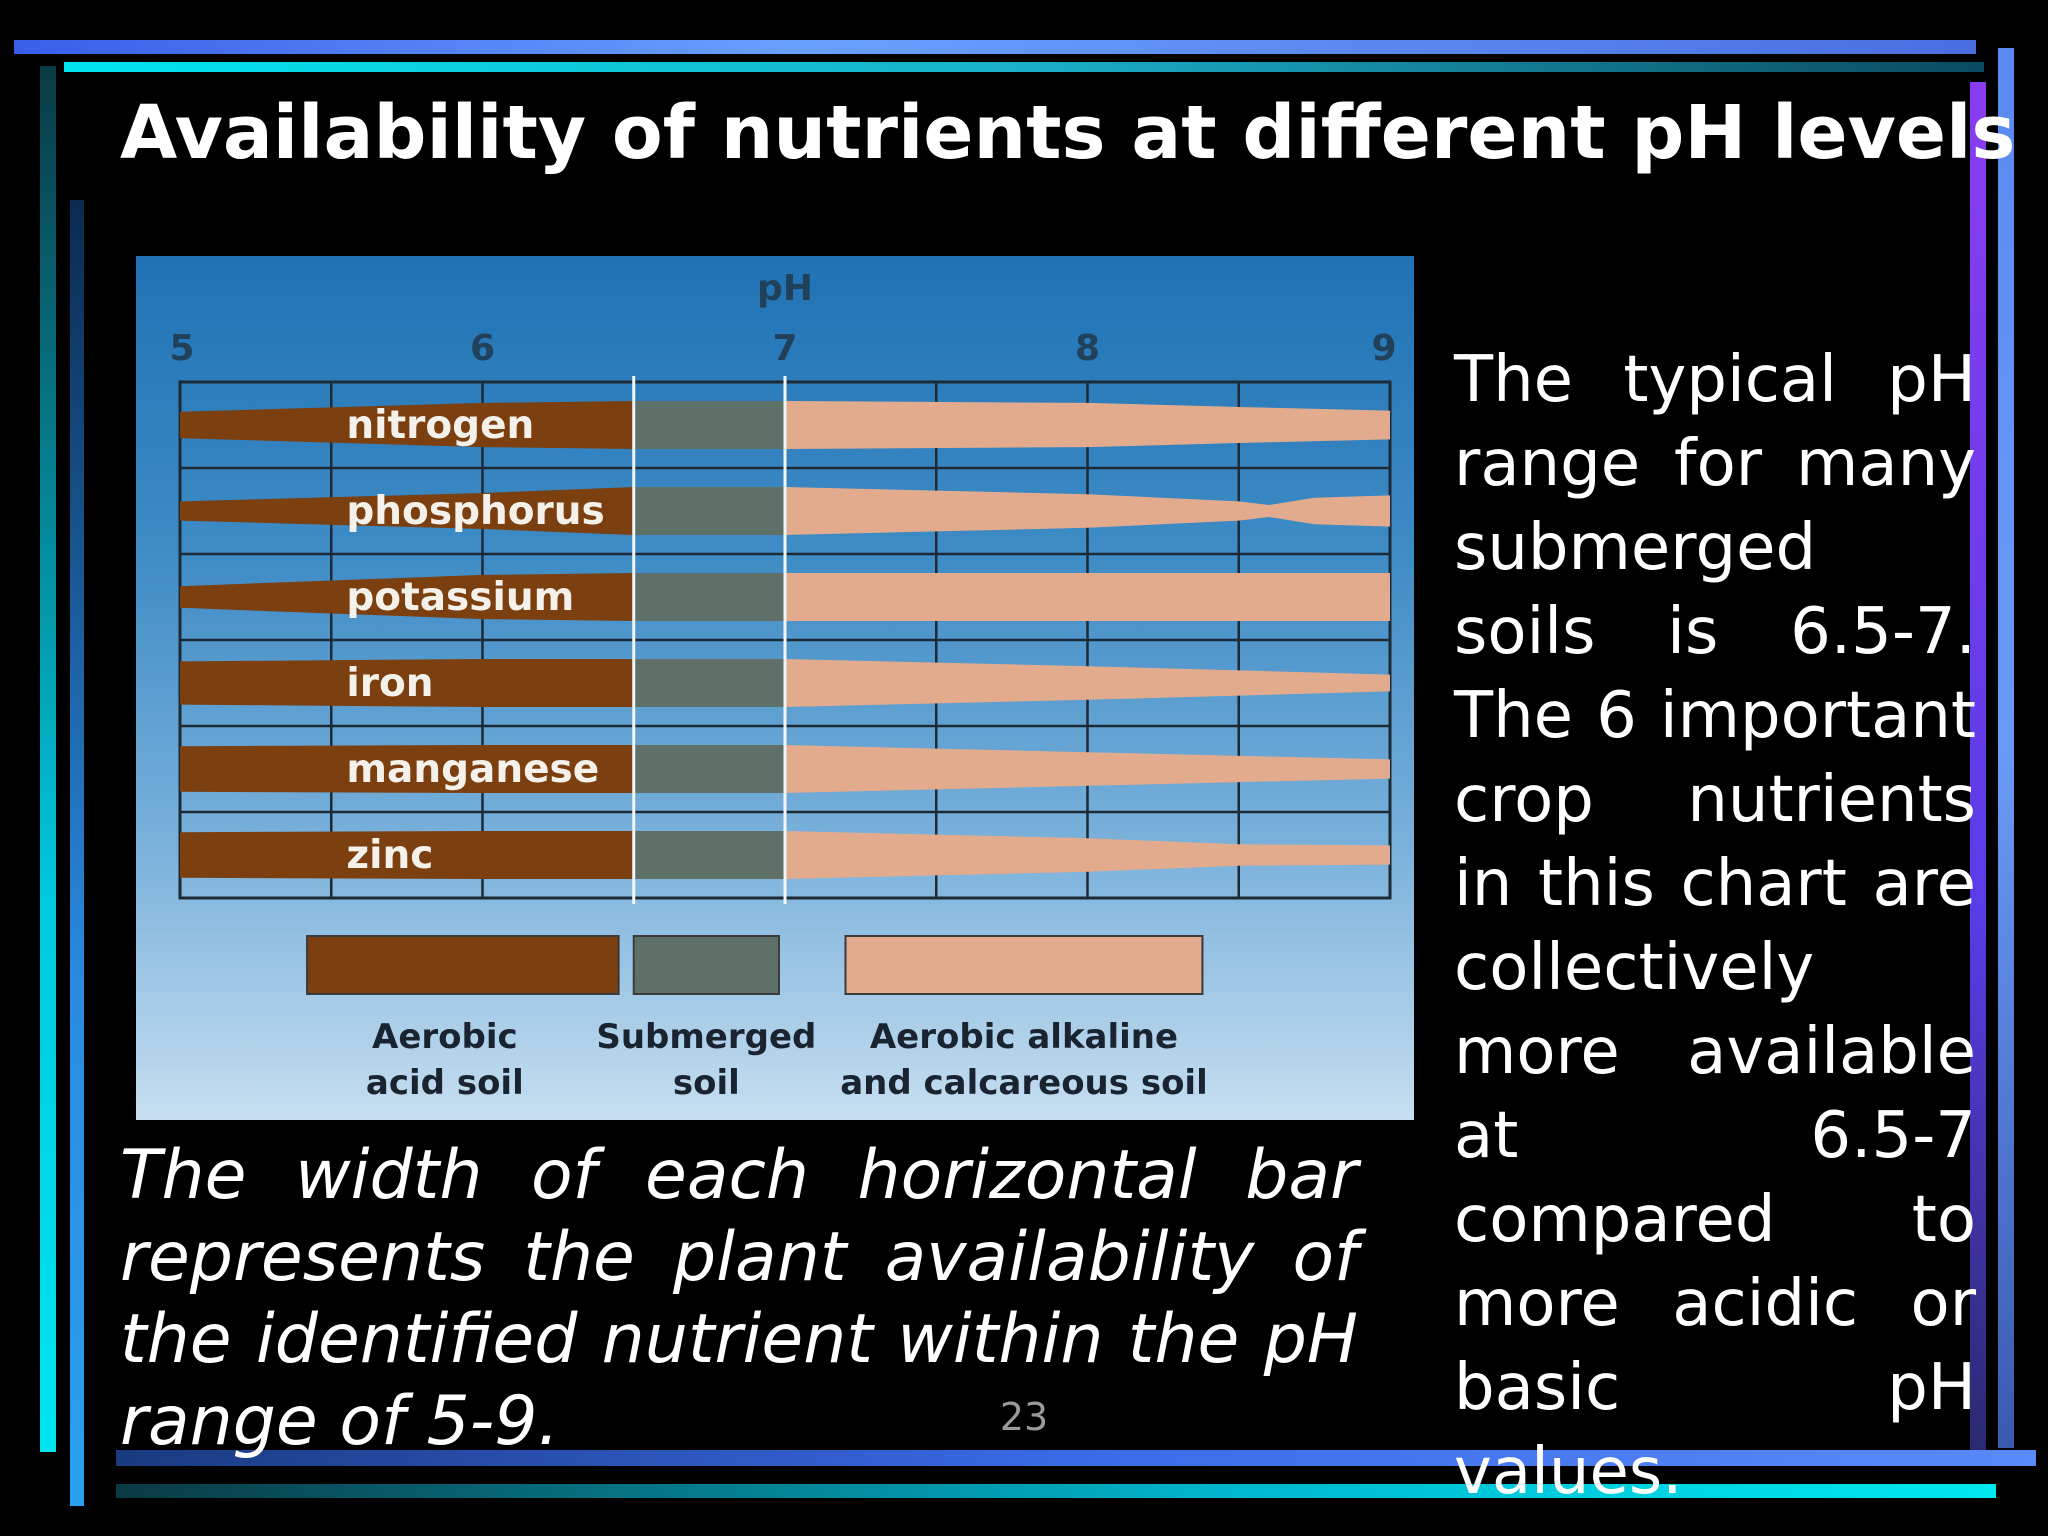 Image resolution: width=2048 pixels, height=1536 pixels. I want to click on x-axis-label: pH, so click(785, 288).